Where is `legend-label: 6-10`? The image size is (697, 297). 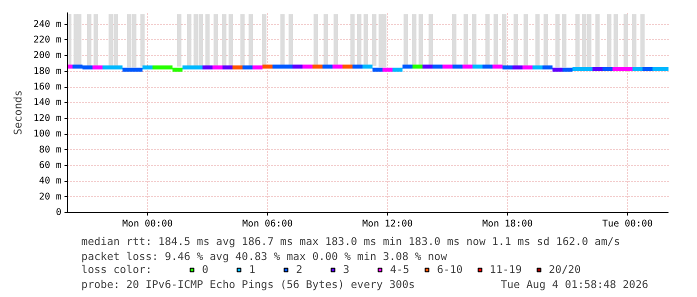 legend-label: 6-10 is located at coordinates (450, 269).